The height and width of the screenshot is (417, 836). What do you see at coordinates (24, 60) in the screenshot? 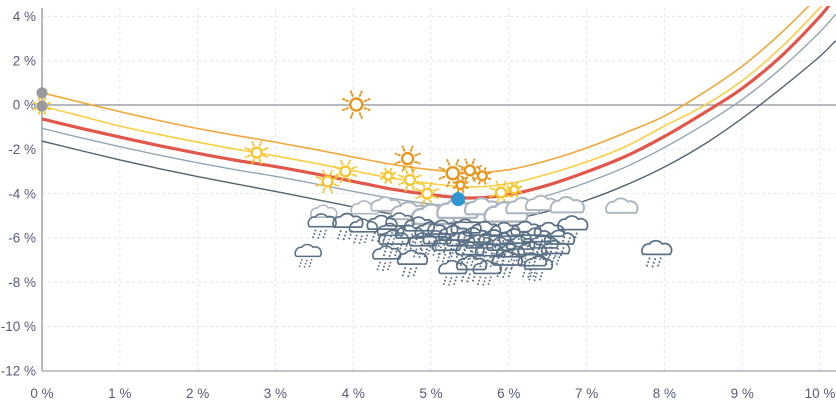
I see `y-tick-label: 2 %` at bounding box center [24, 60].